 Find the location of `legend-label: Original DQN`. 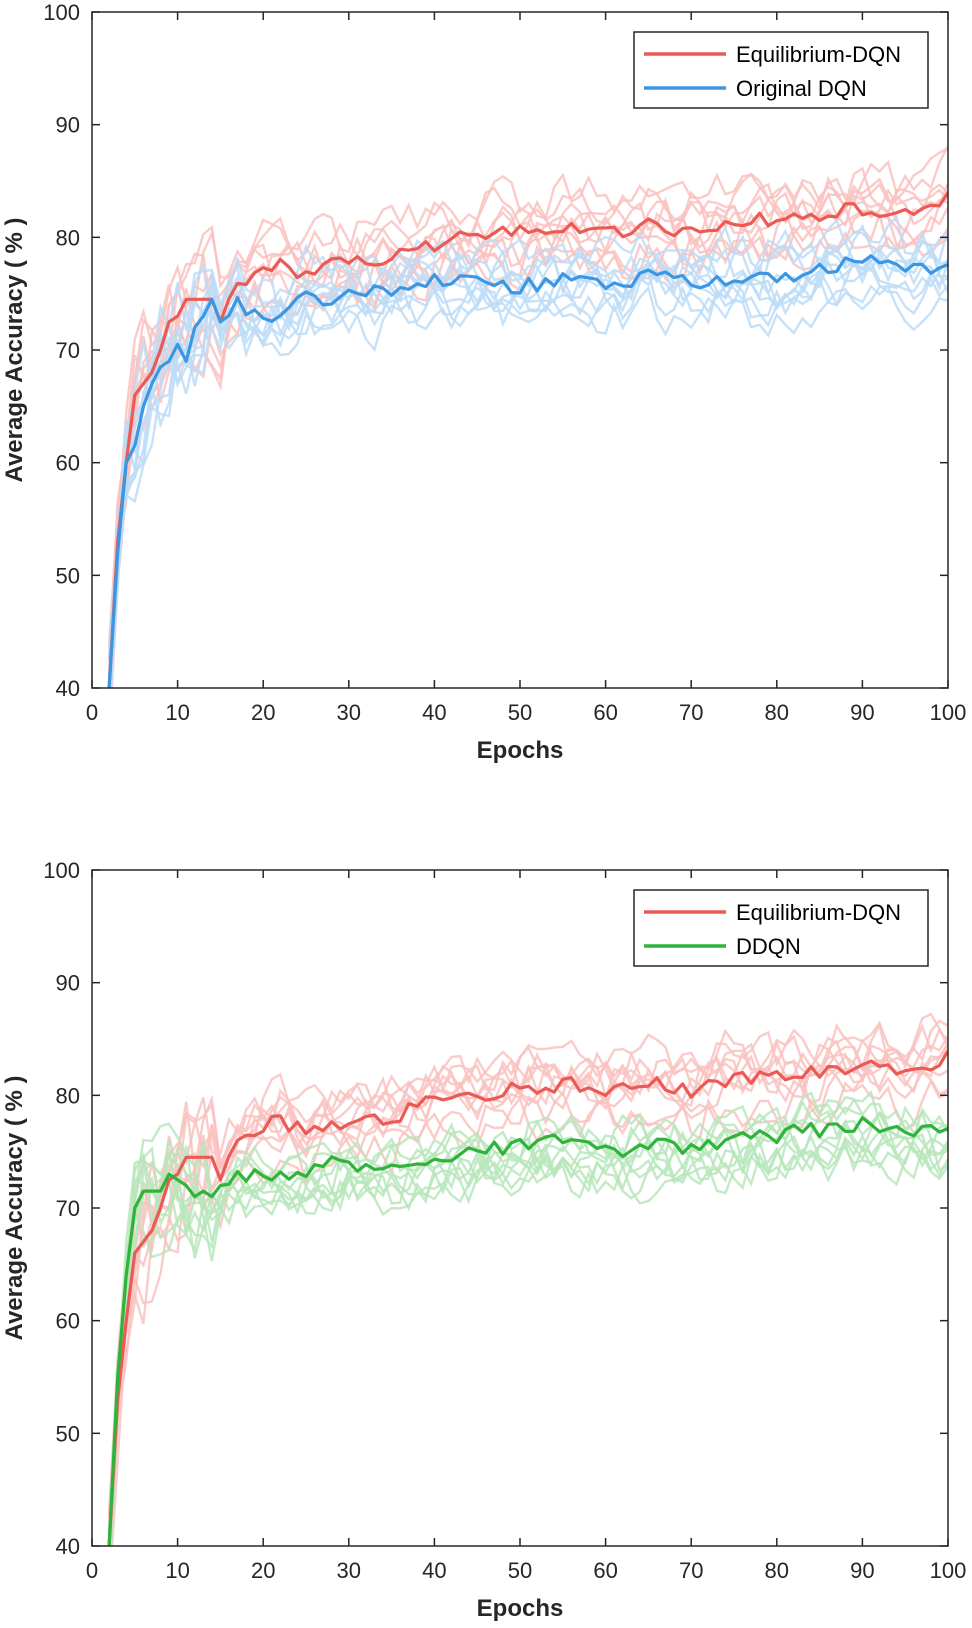

legend-label: Original DQN is located at coordinates (801, 88).